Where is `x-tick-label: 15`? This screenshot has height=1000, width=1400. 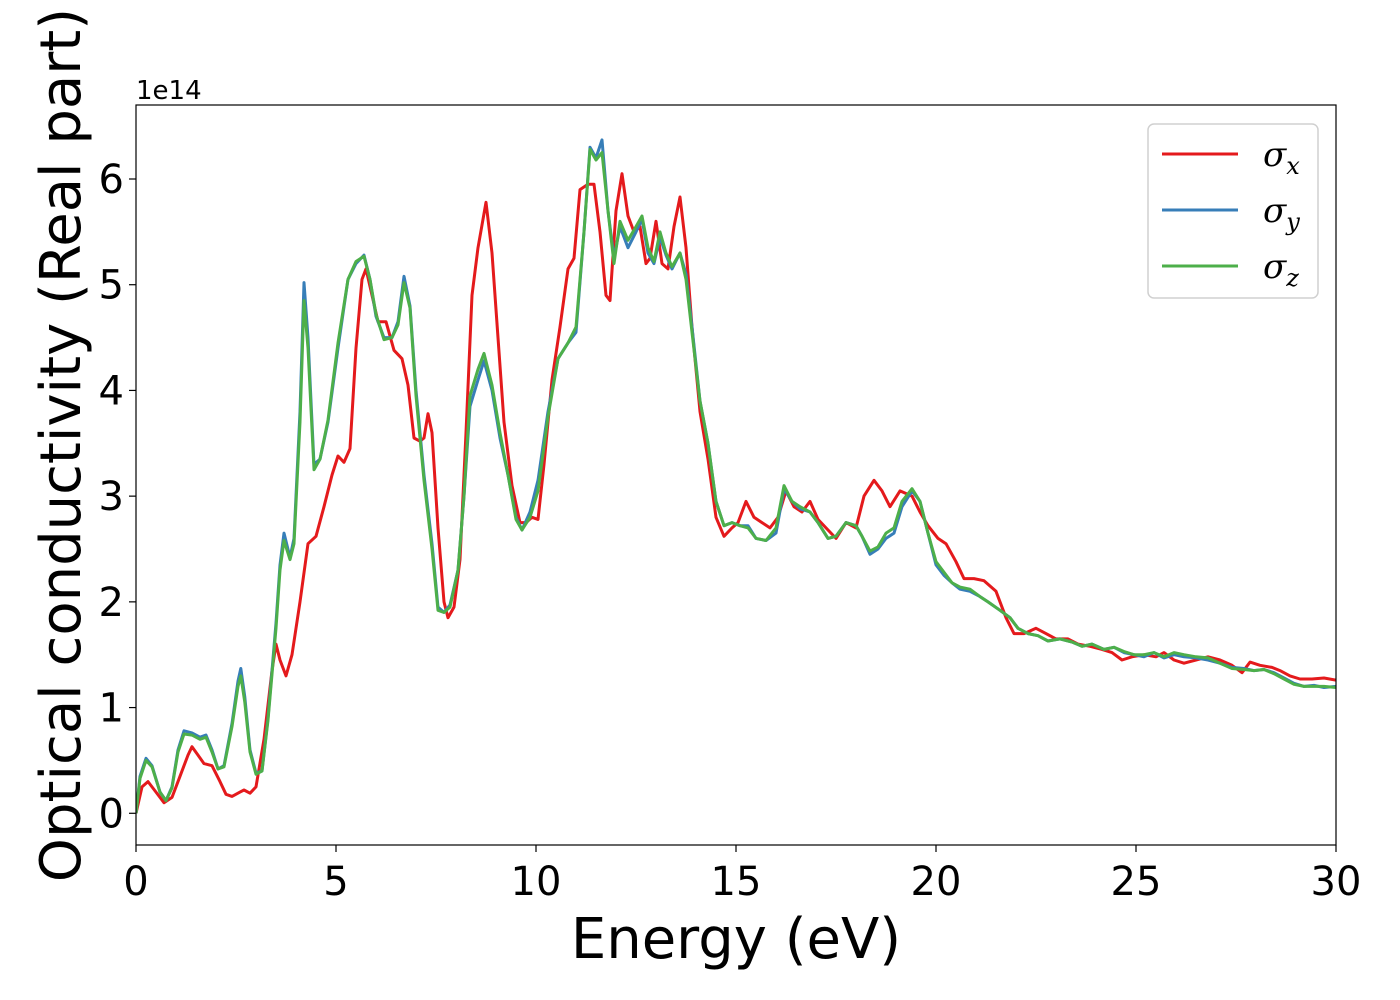 x-tick-label: 15 is located at coordinates (736, 882).